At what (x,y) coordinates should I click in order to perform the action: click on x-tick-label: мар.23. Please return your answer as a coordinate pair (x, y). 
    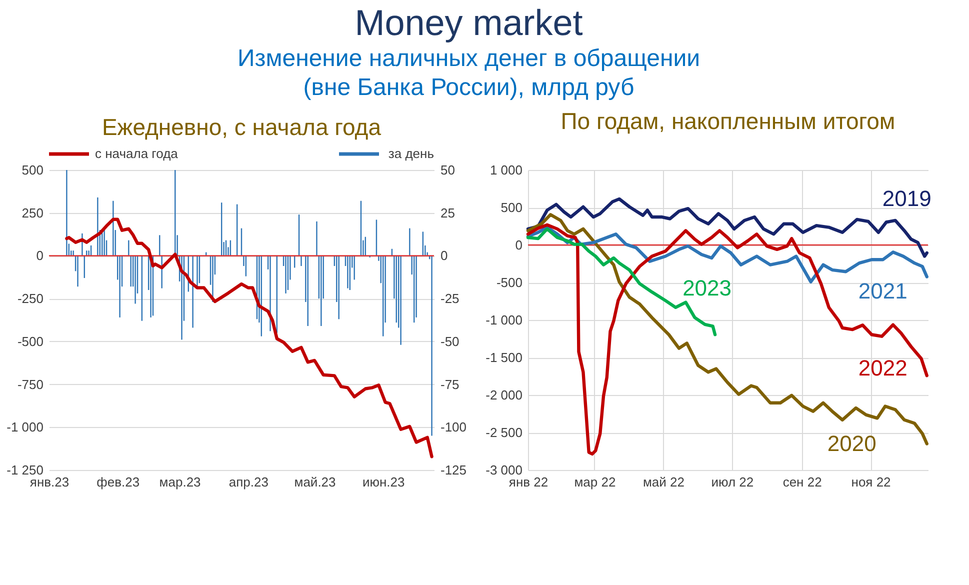
    Looking at the image, I should click on (180, 482).